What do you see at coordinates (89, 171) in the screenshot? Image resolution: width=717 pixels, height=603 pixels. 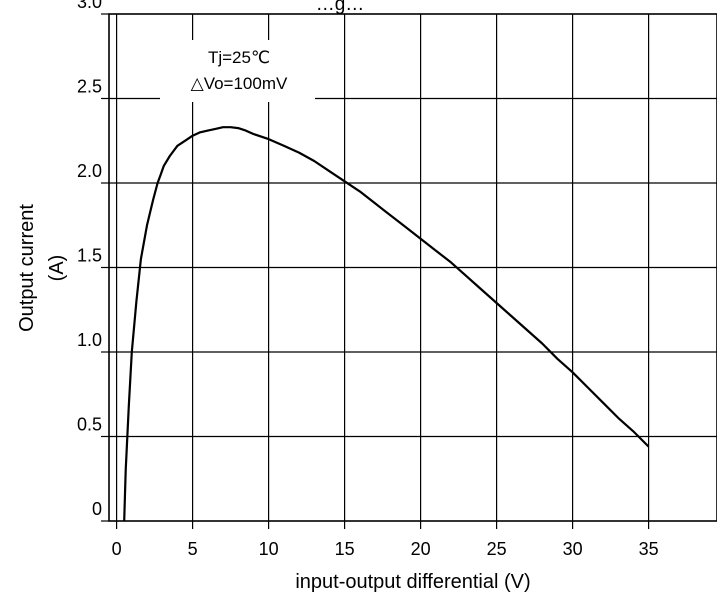 I see `y-tick-label: 2.0` at bounding box center [89, 171].